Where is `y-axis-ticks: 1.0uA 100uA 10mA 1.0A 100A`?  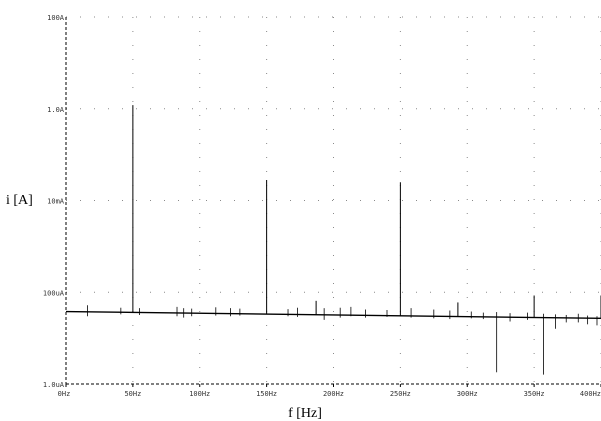 y-axis-ticks: 1.0uA 100uA 10mA 1.0A 100A is located at coordinates (54, 201).